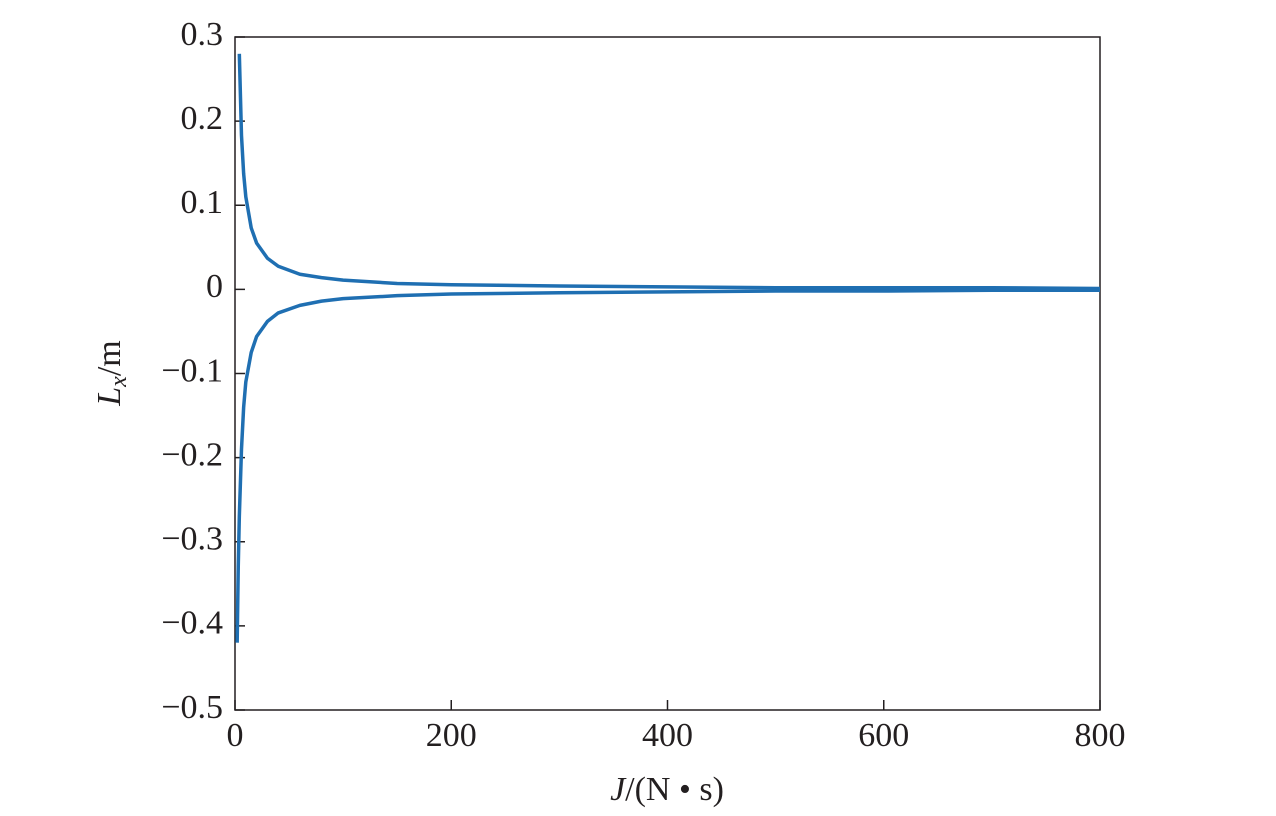 This screenshot has height=816, width=1276. I want to click on y-tick-label: 0.3, so click(202, 34).